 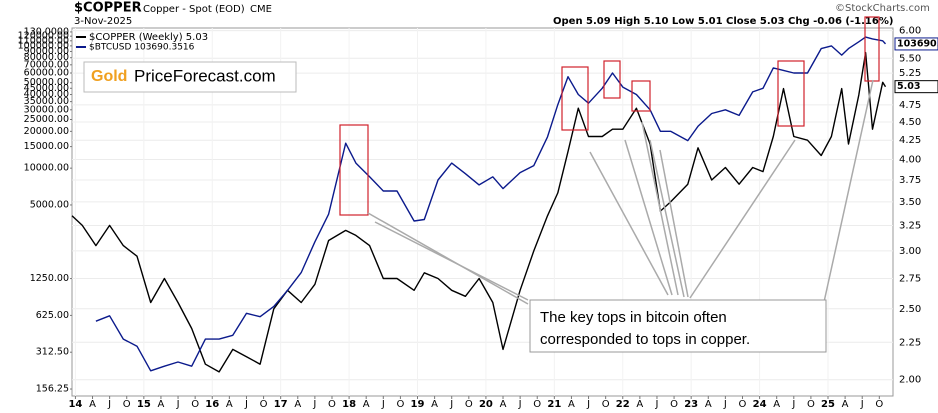 What do you see at coordinates (760, 404) in the screenshot?
I see `x-tick-label: 24` at bounding box center [760, 404].